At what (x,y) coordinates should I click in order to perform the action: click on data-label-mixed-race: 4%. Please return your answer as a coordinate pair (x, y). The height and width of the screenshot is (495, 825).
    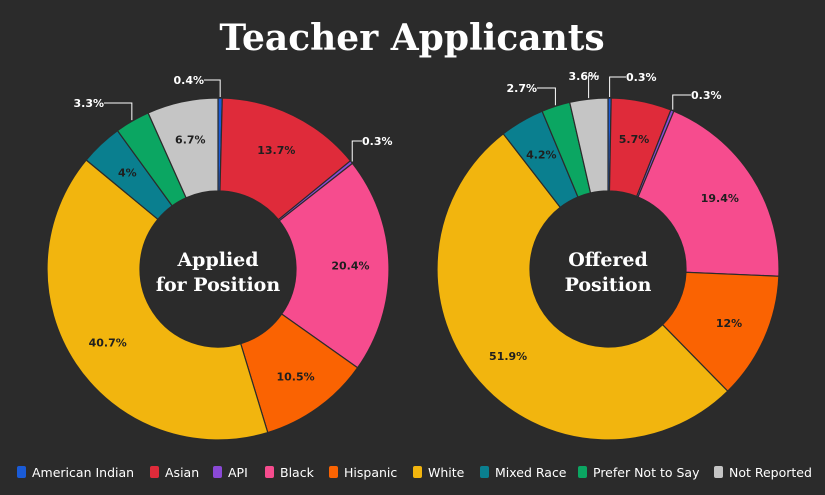
    Looking at the image, I should click on (127, 172).